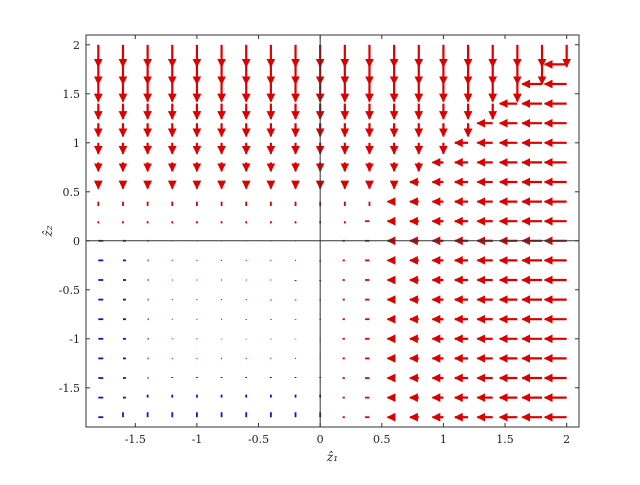  Describe the element at coordinates (74, 339) in the screenshot. I see `y-tick-label: -1` at that location.